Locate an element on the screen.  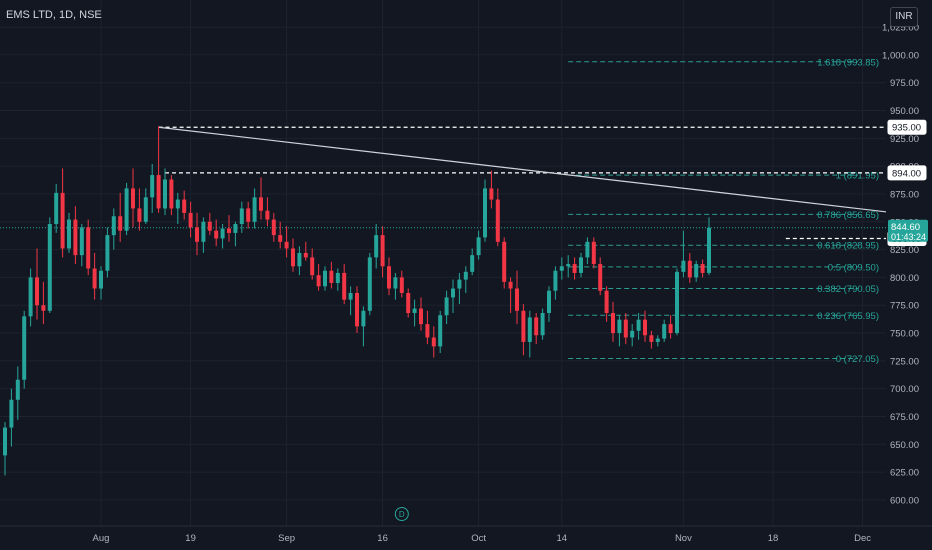
horizontal-level-price-label-box is located at coordinates (907, 127).